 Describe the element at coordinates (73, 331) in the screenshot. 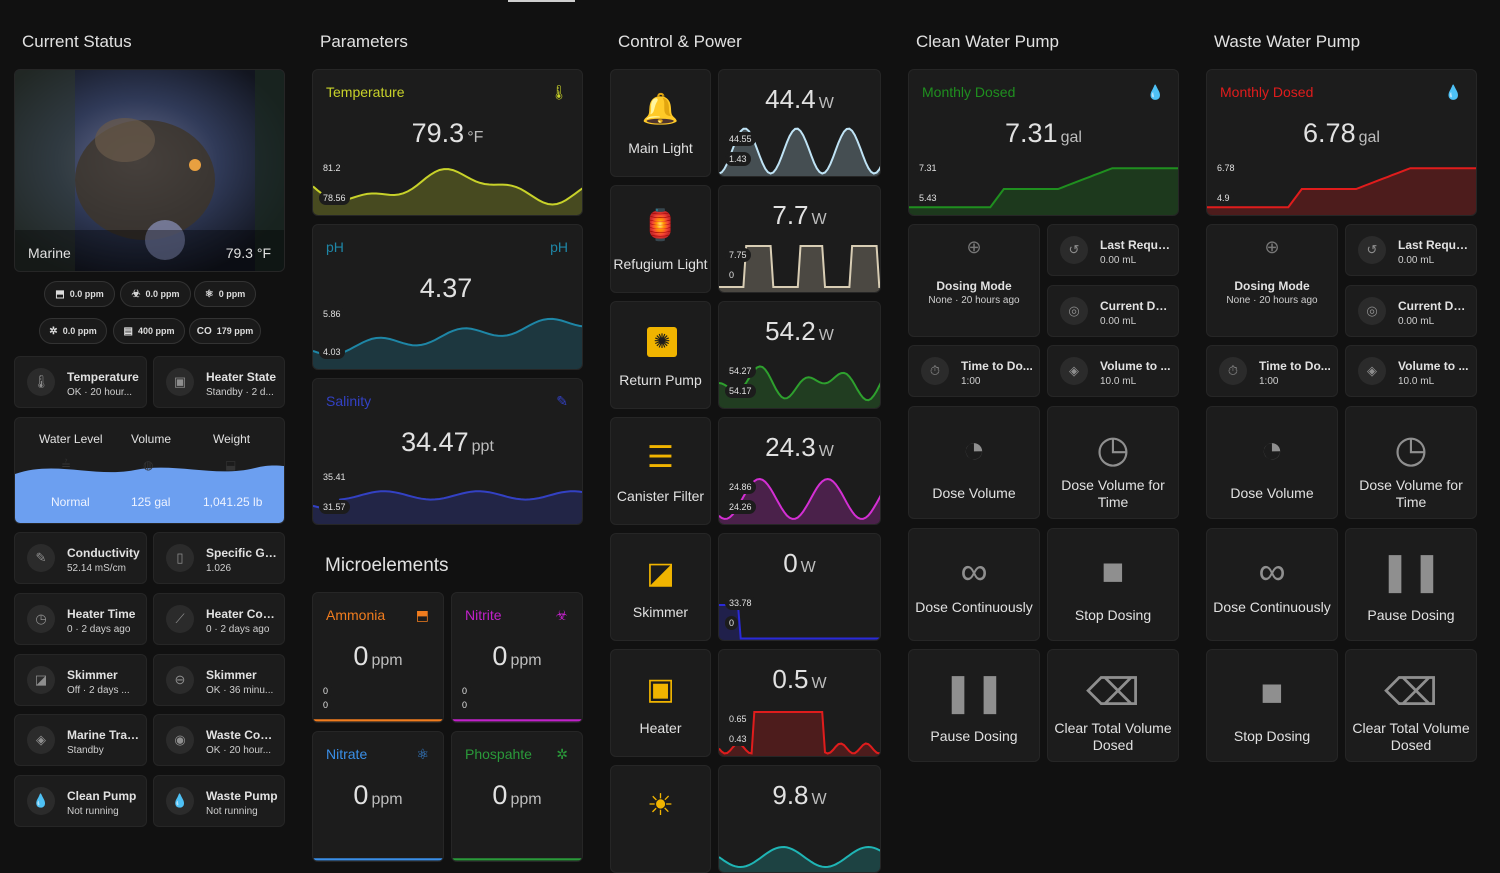

I see `status-chip: ✲ 0.0 ppm` at that location.